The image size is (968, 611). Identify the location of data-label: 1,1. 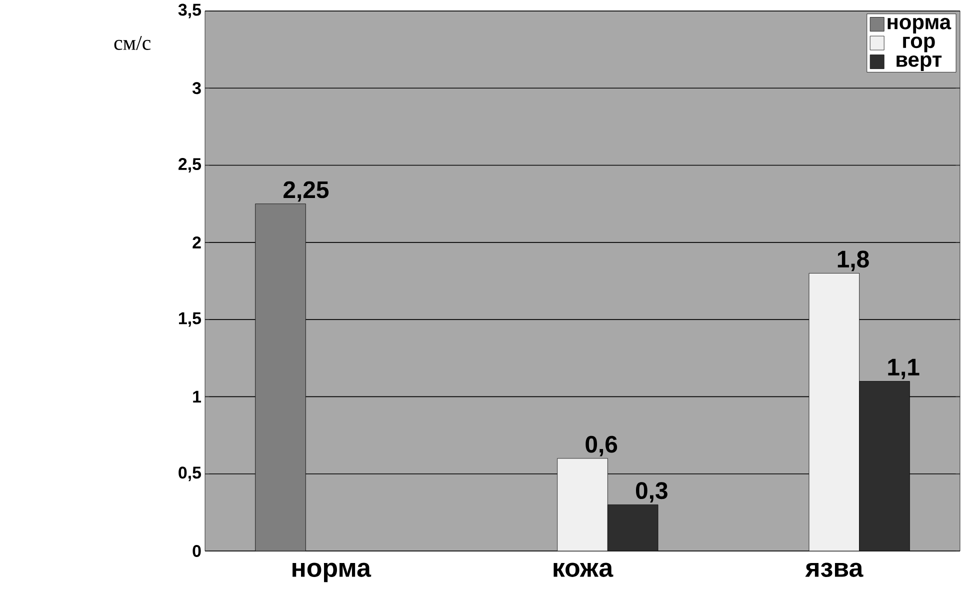
(904, 369).